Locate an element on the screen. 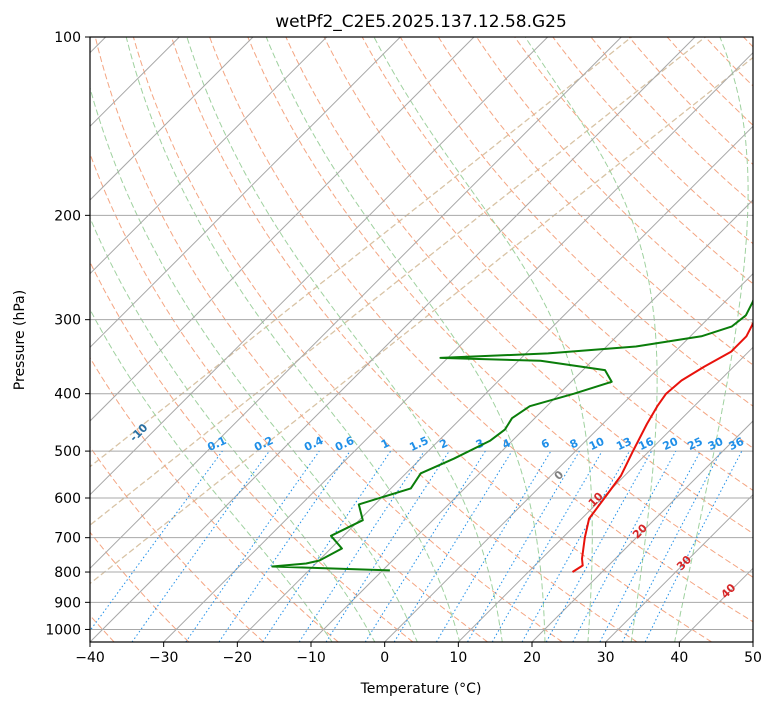  x-tick-label: −10 is located at coordinates (311, 658).